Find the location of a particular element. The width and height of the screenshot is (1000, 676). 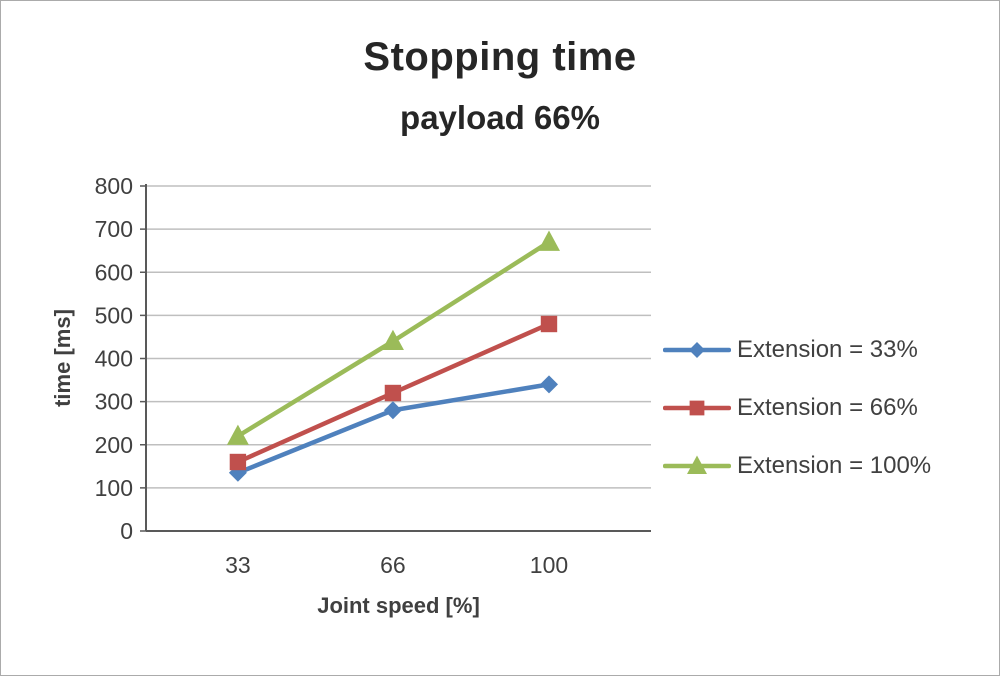

legend-label: Extension = 66% is located at coordinates (827, 407).